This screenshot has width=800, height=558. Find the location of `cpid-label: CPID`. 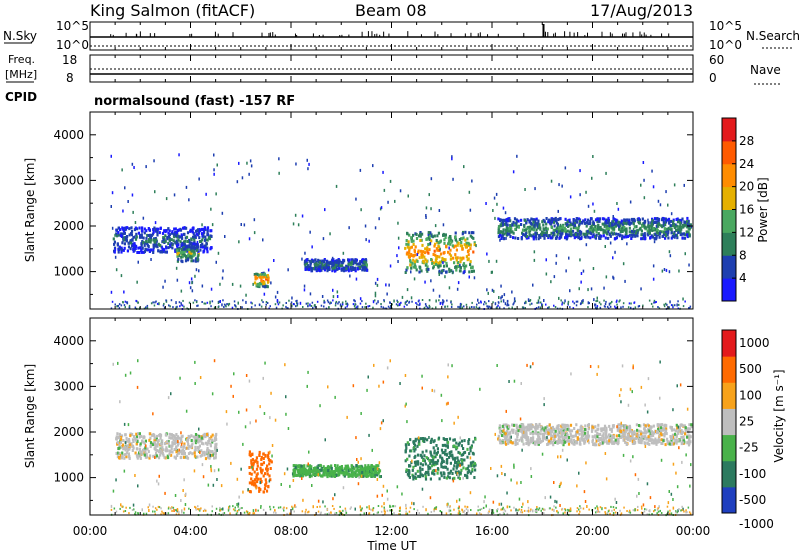

cpid-label: CPID is located at coordinates (21, 97).